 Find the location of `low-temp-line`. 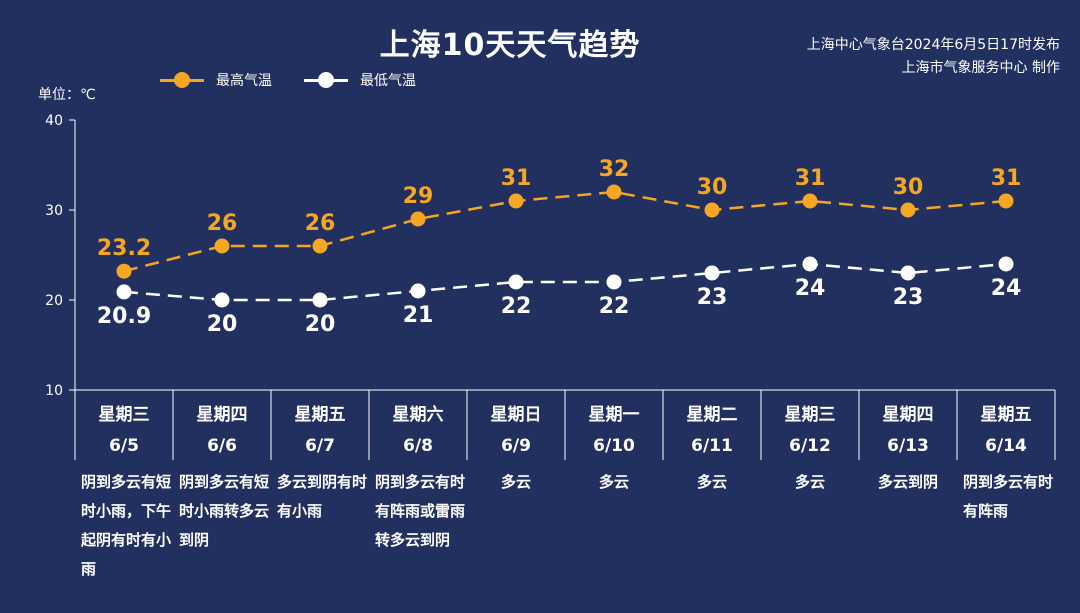

low-temp-line is located at coordinates (565, 282).